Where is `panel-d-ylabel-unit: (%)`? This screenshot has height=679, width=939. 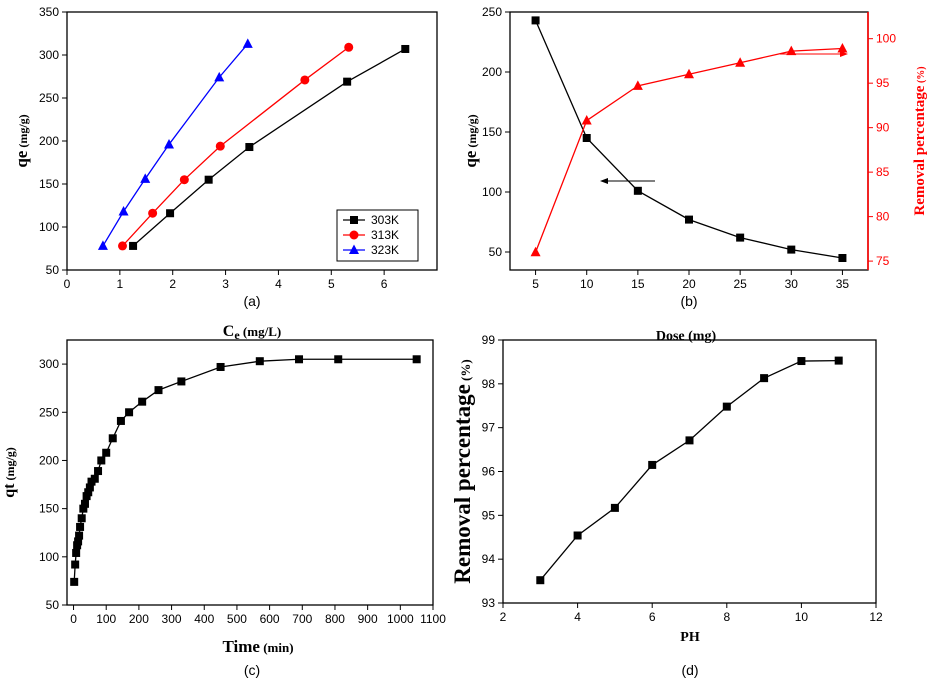 panel-d-ylabel-unit: (%) is located at coordinates (465, 371).